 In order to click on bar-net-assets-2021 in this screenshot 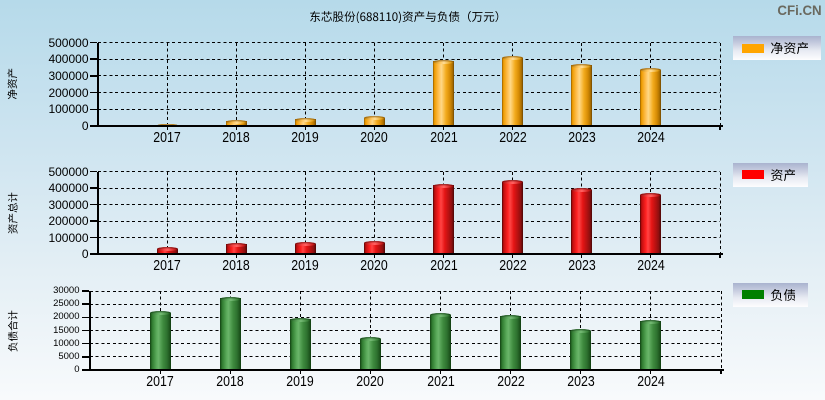, I will do `click(444, 93)`.